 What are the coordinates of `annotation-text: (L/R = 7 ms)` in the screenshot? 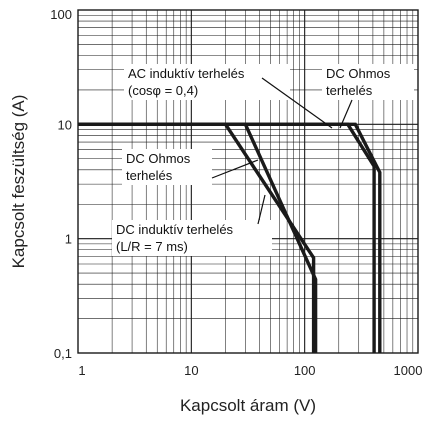 It's located at (152, 246).